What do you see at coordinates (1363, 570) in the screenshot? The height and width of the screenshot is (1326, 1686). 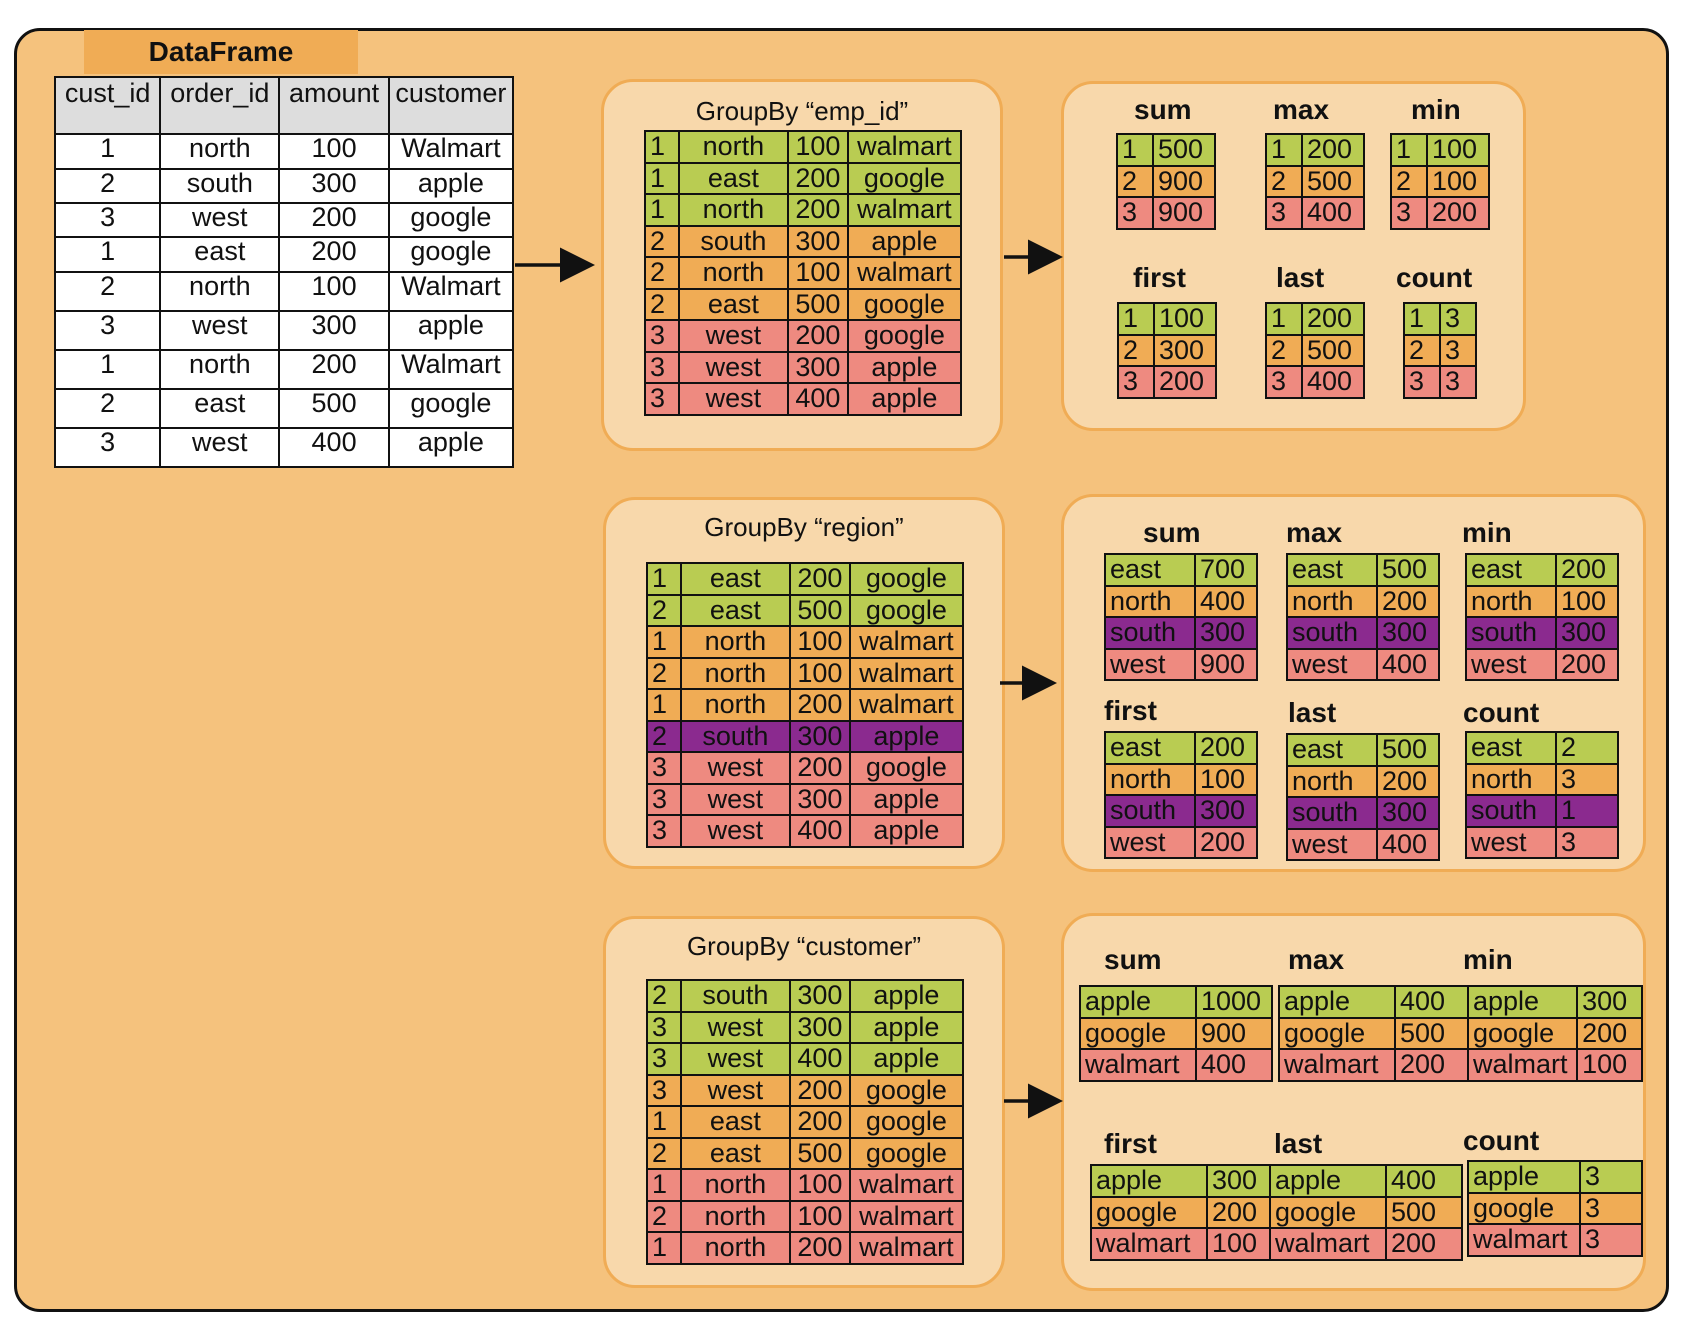 I see `table-row: east 500` at bounding box center [1363, 570].